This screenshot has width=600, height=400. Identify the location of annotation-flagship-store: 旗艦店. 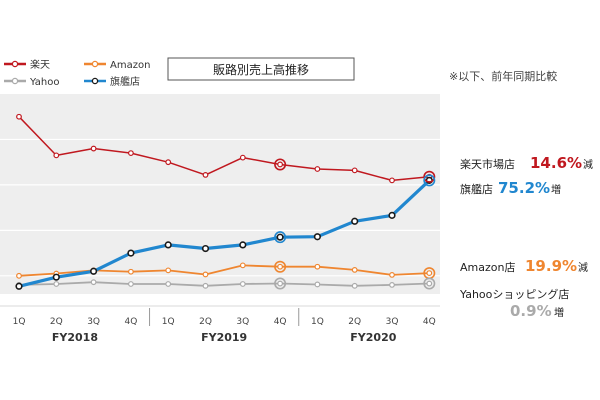
(476, 189).